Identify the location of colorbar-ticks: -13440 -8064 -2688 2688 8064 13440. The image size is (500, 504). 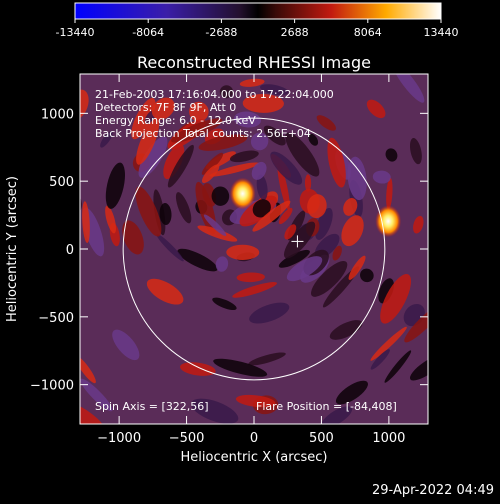
(257, 29).